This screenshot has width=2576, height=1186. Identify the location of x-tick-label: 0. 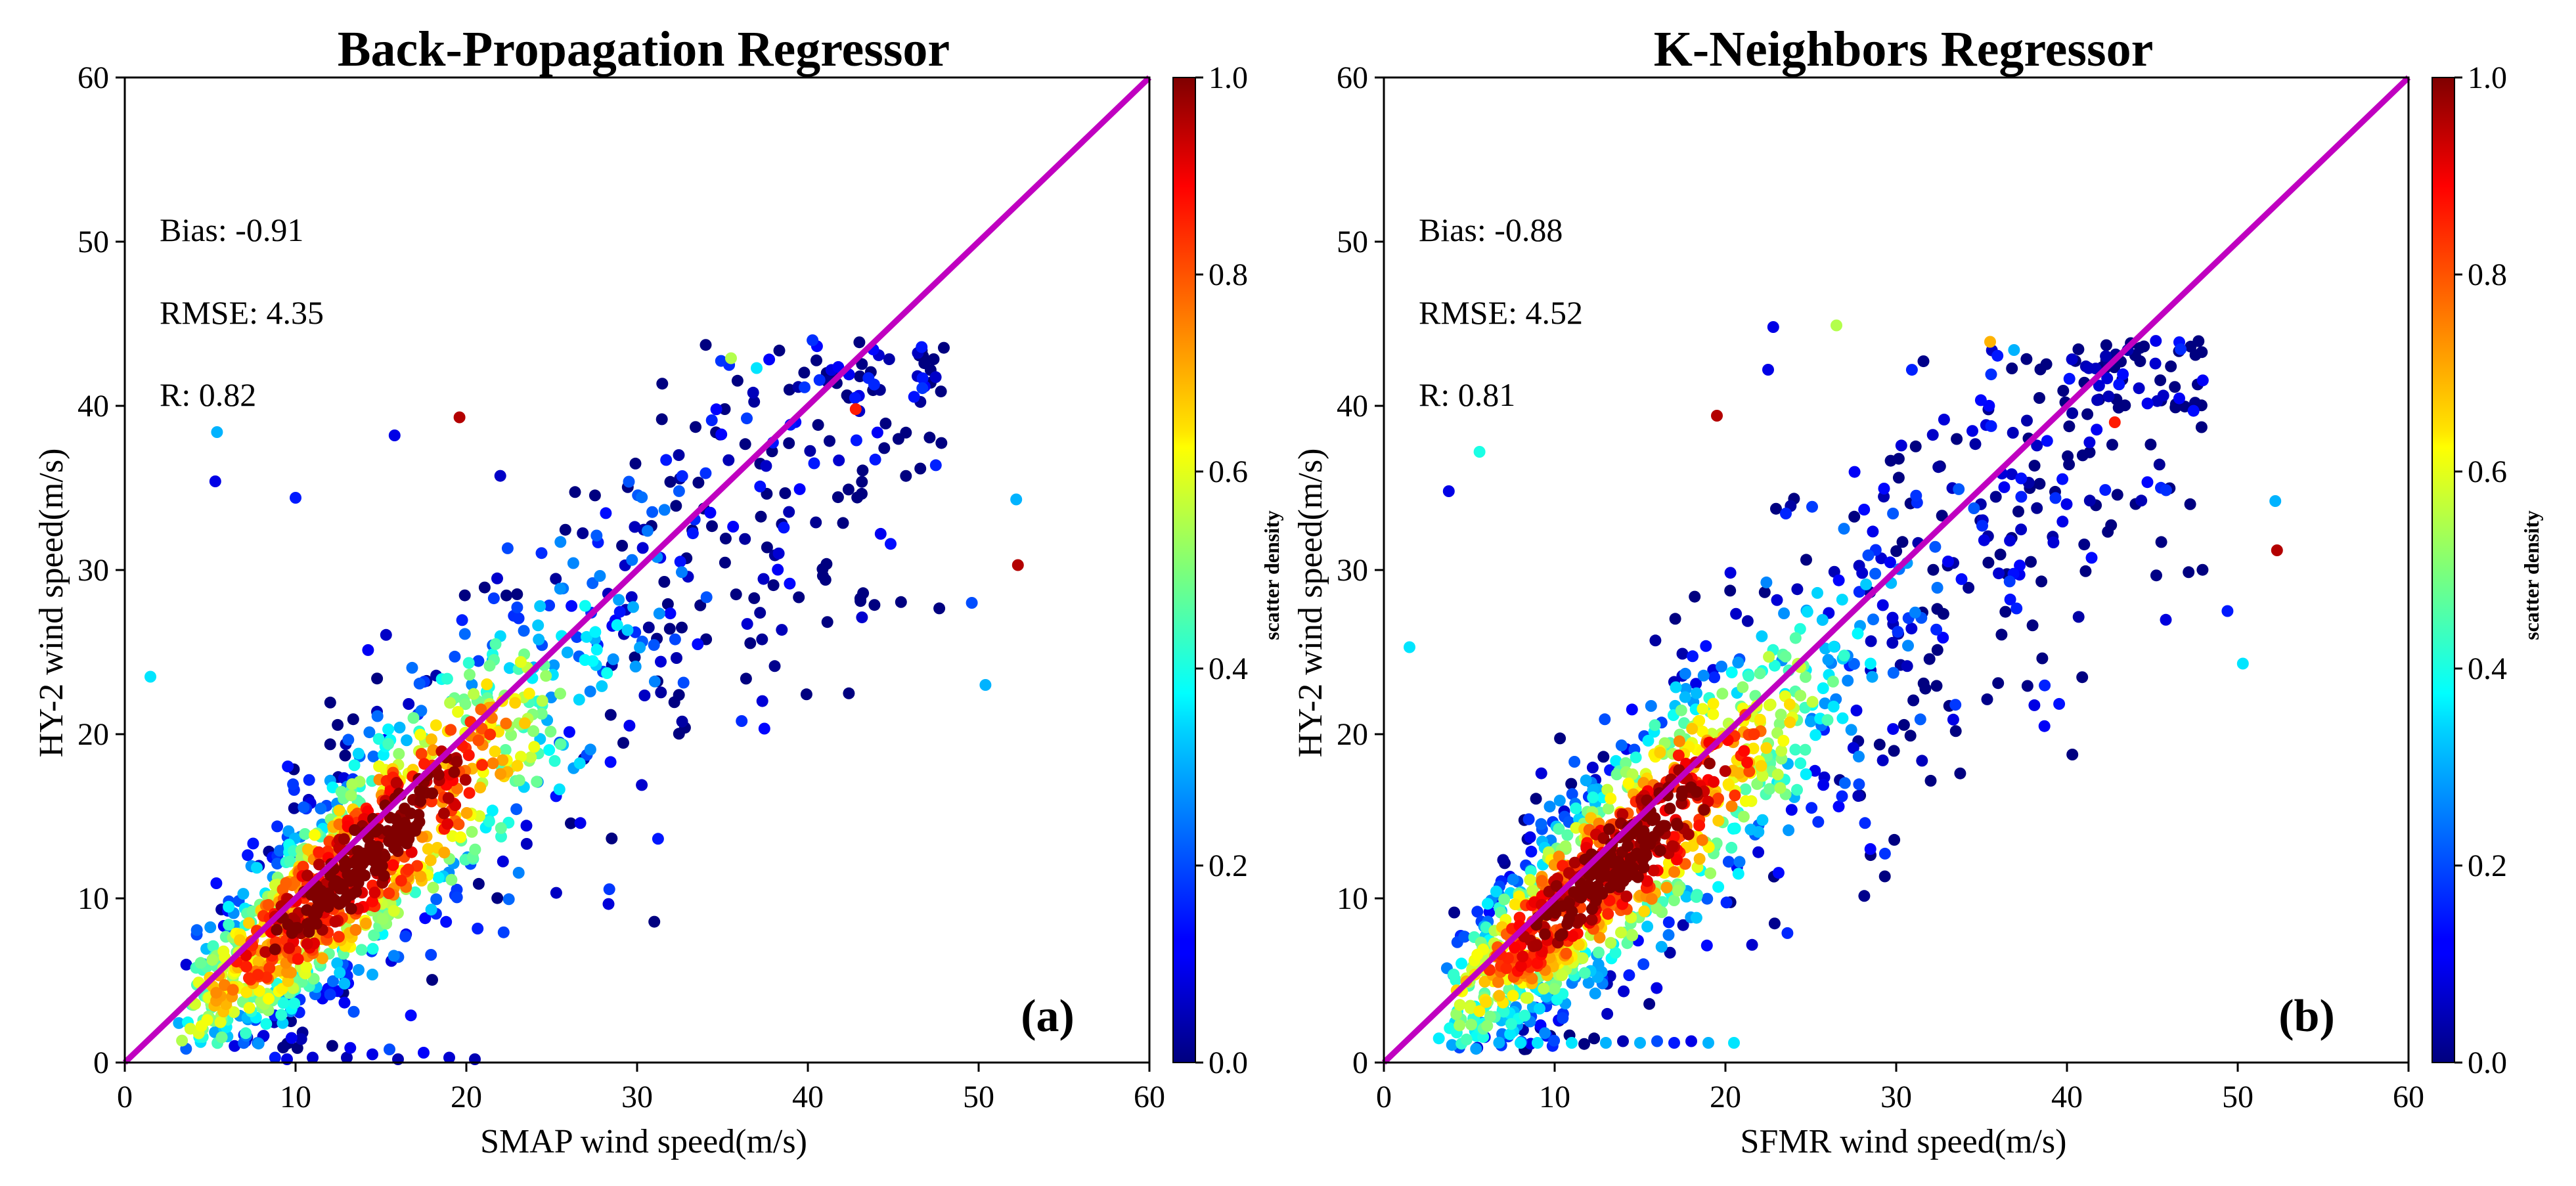
(1384, 1097).